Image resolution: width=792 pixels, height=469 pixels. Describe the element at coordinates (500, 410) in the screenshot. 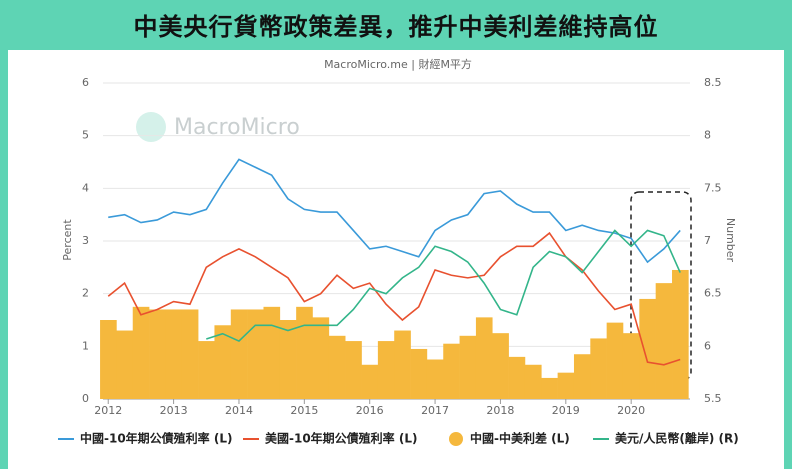

I see `x-tick-label: 2018` at that location.